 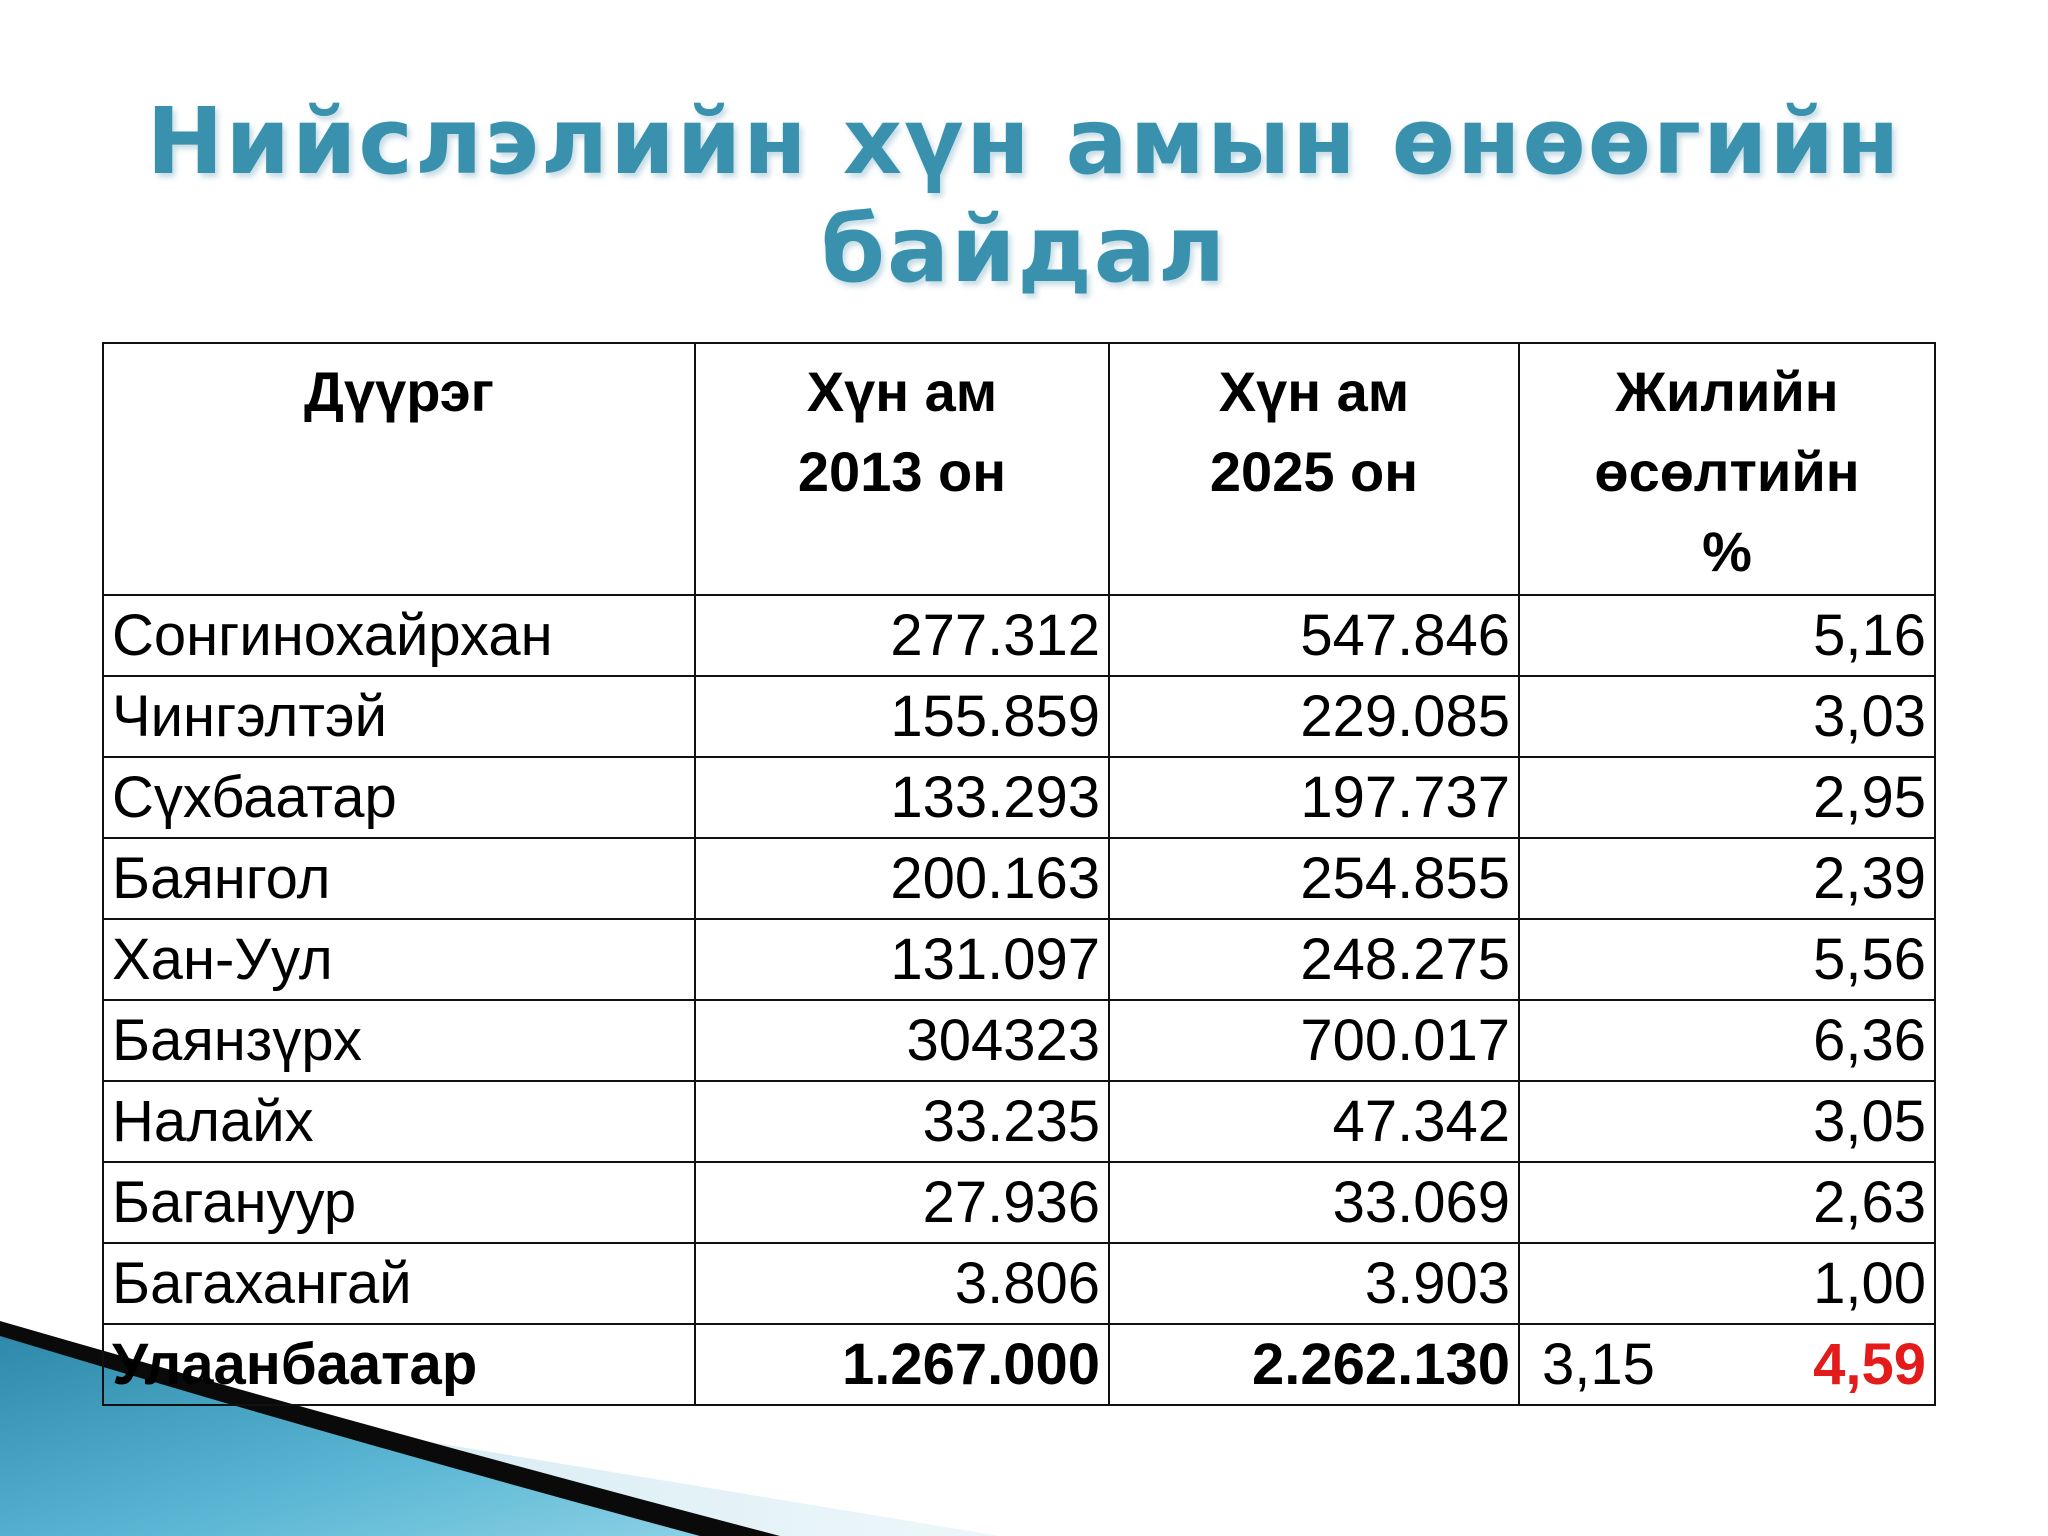 What do you see at coordinates (902, 878) in the screenshot?
I see `pop-2013: 200.163` at bounding box center [902, 878].